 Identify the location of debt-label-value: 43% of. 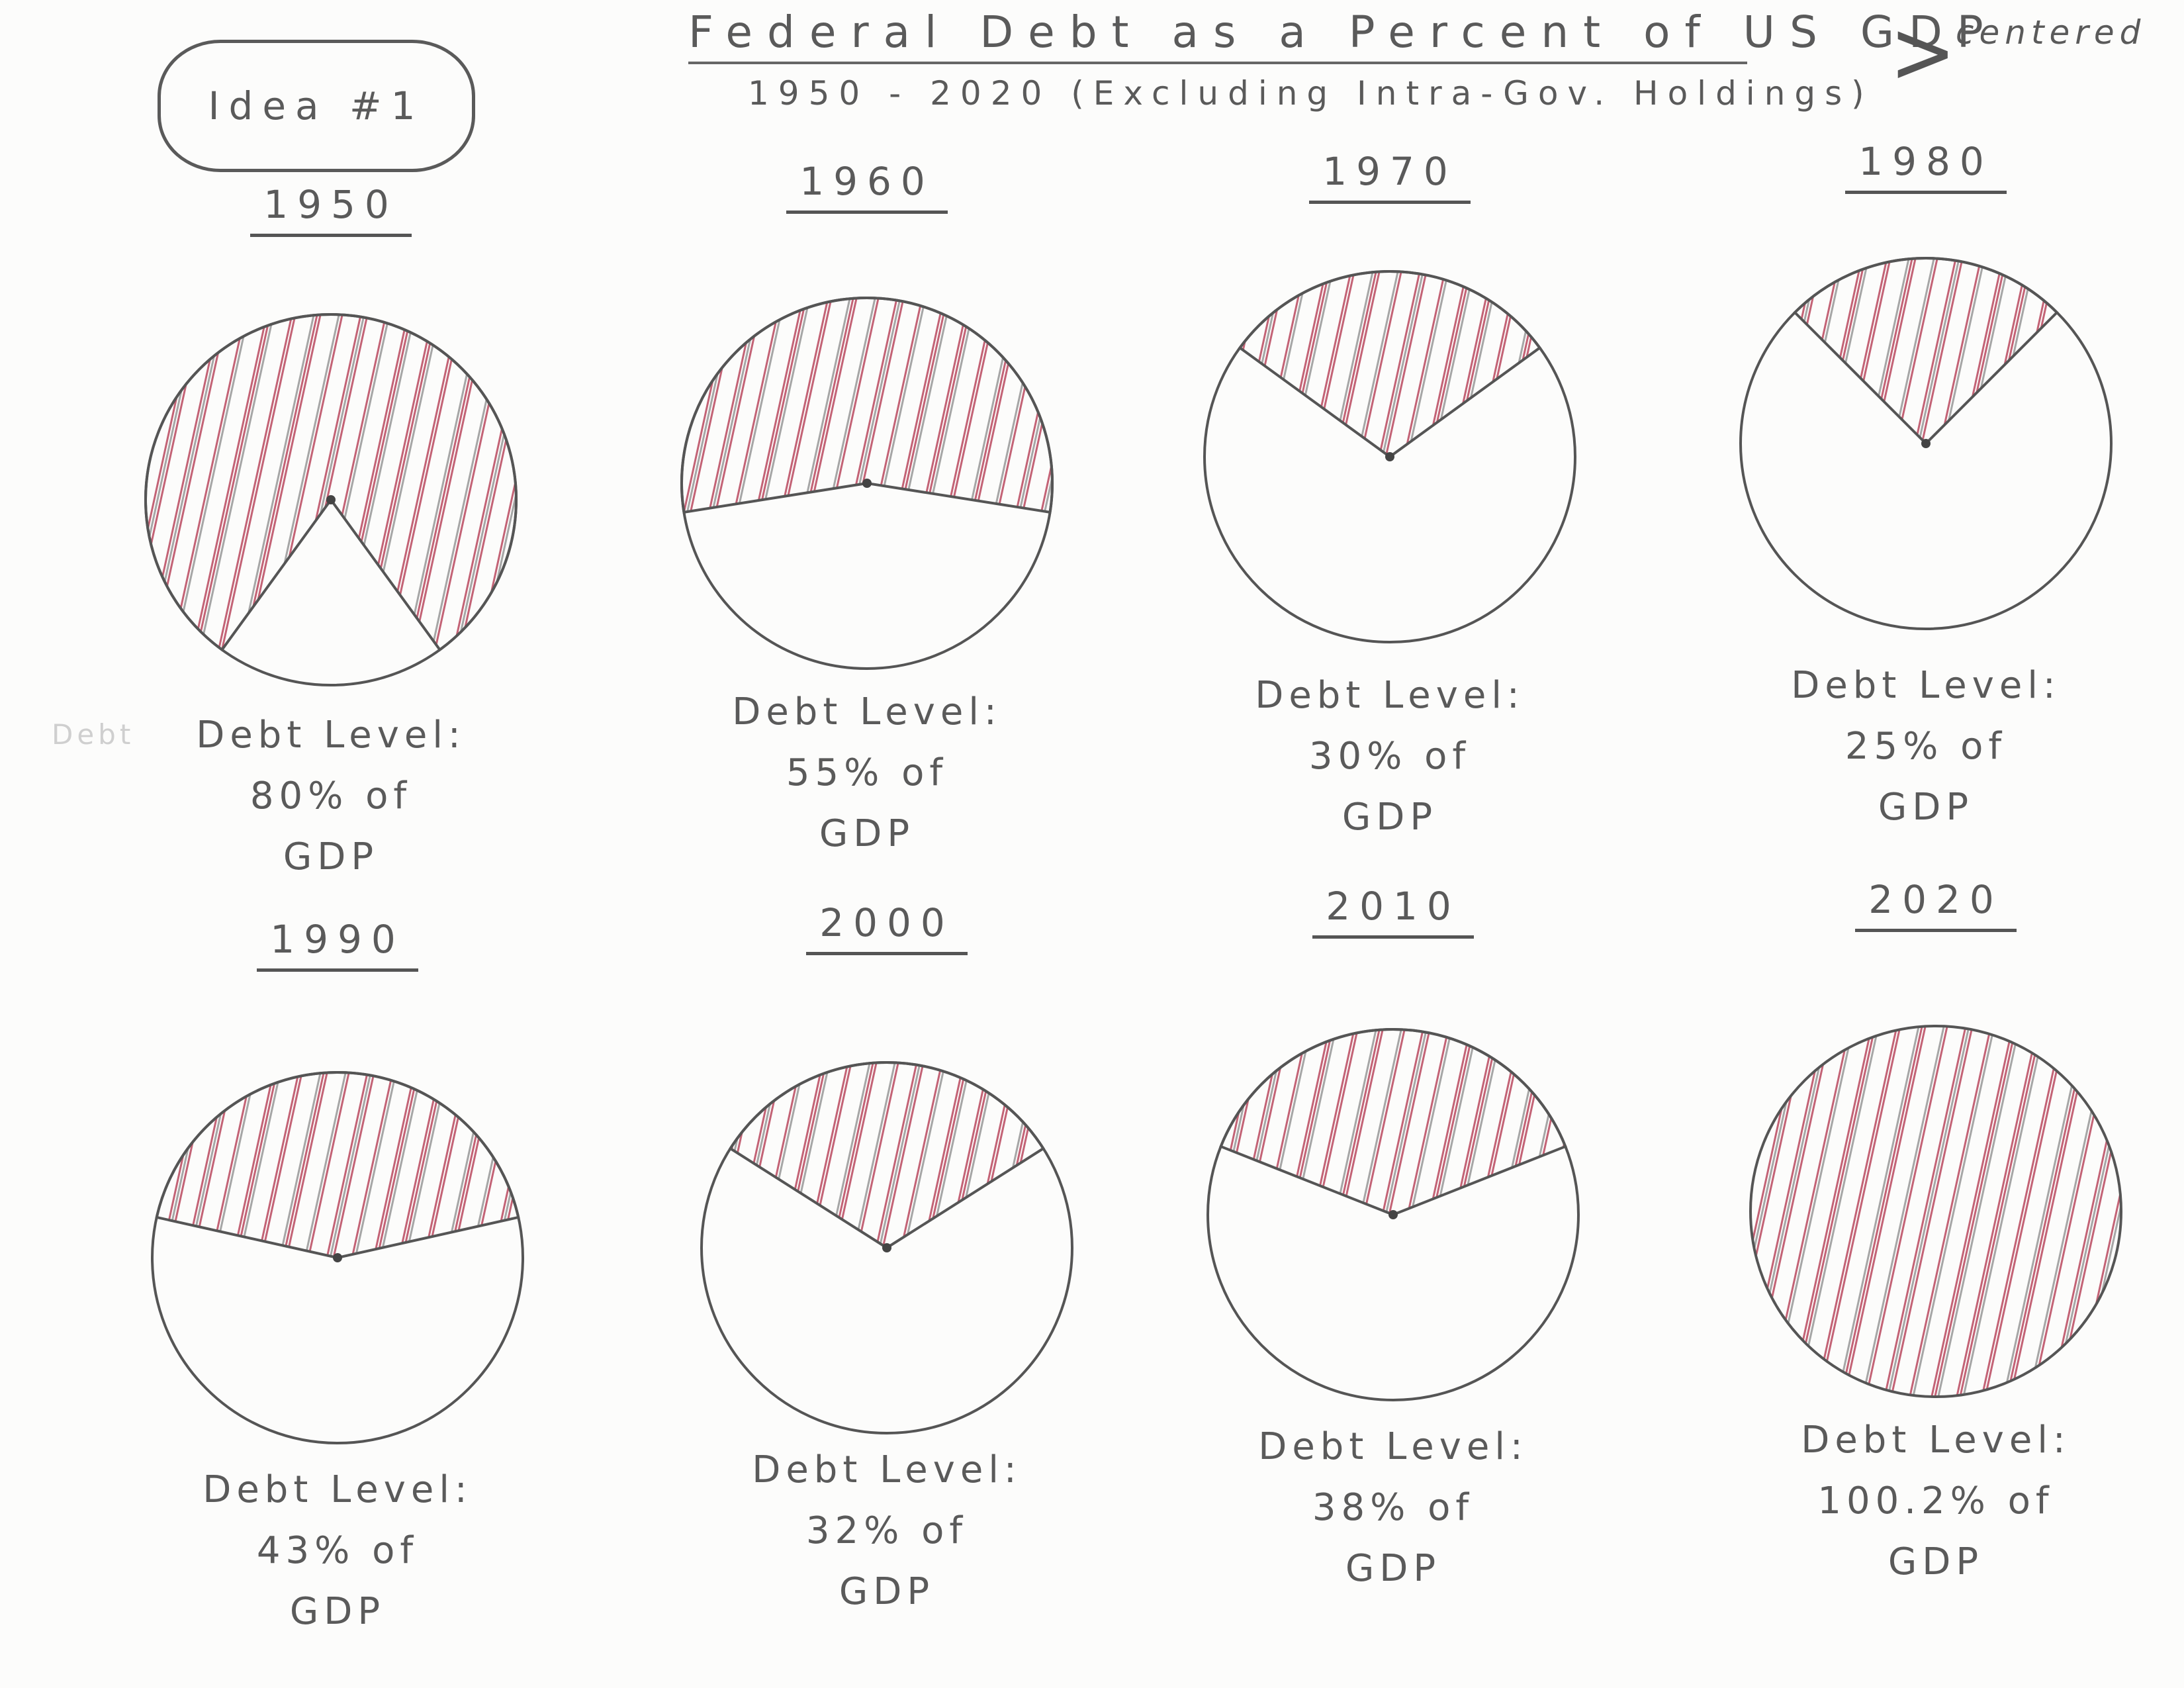
(337, 1550).